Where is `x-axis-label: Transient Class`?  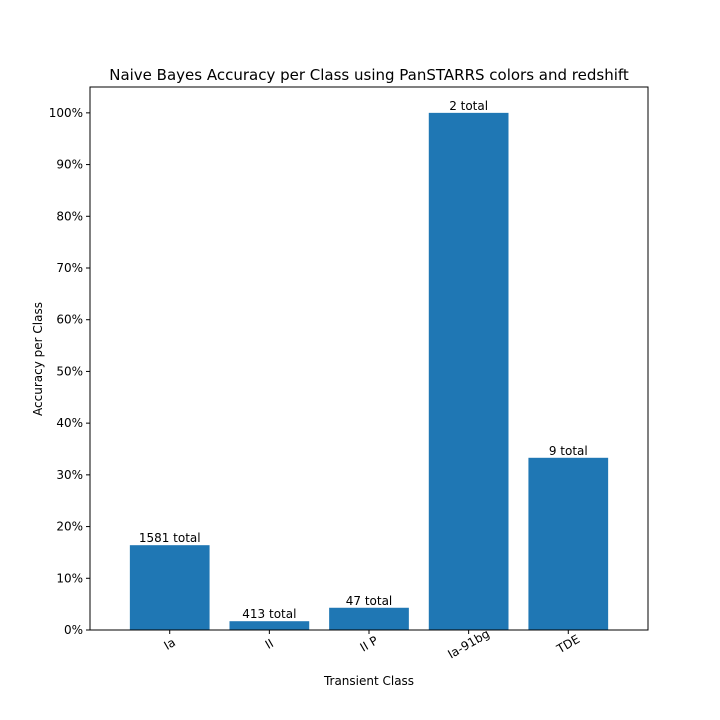 x-axis-label: Transient Class is located at coordinates (368, 681).